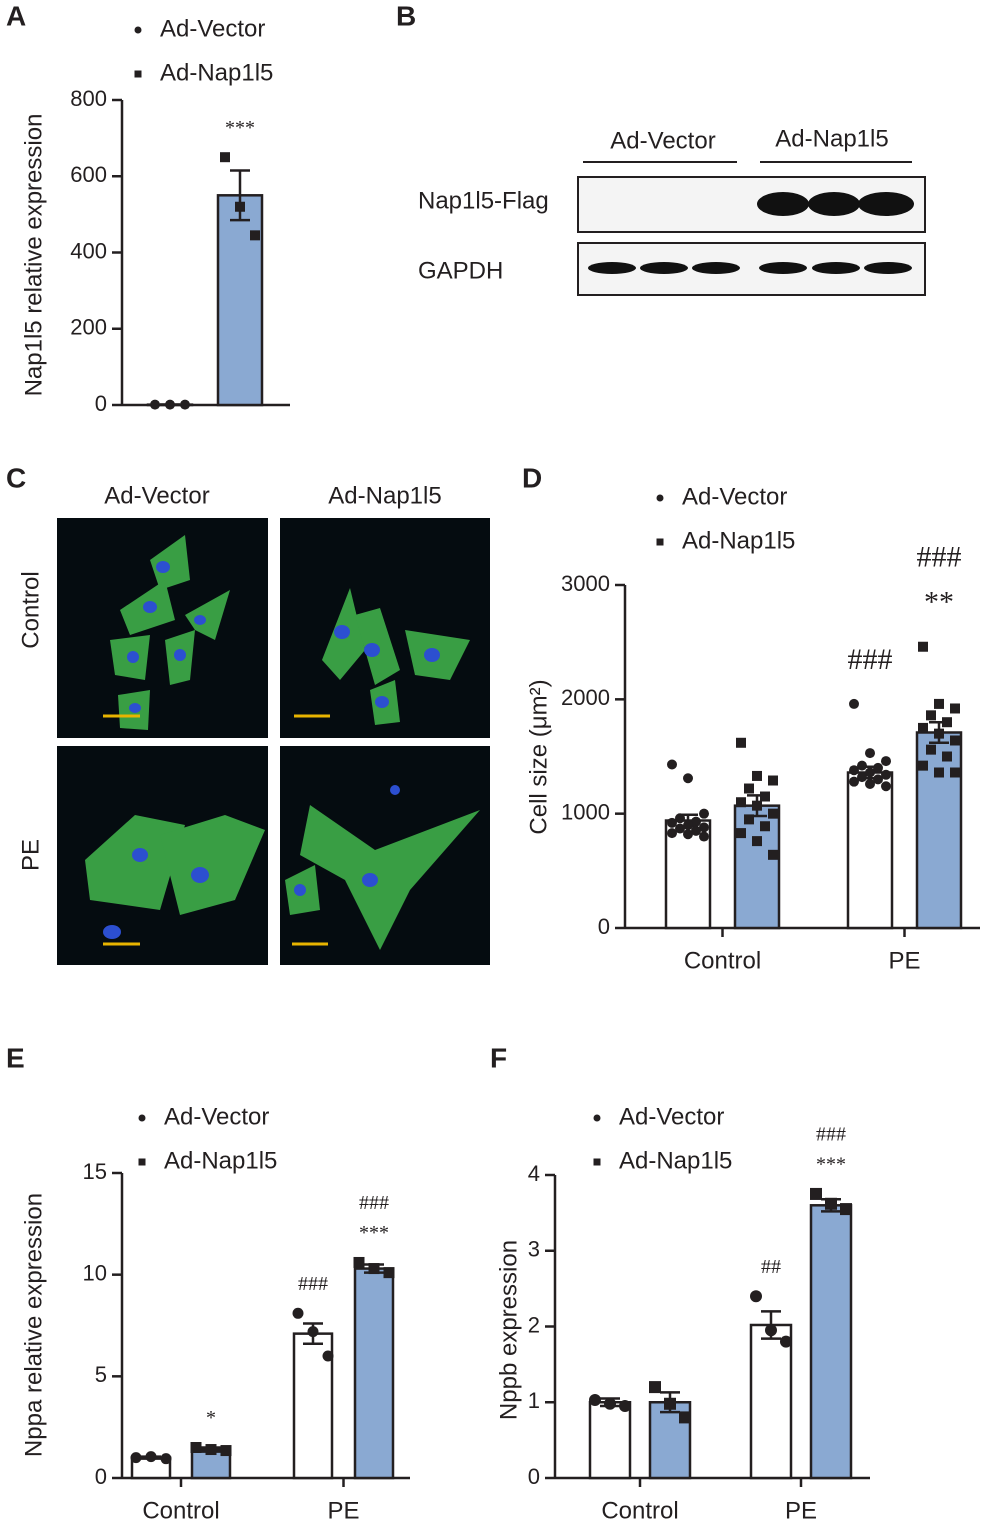  Describe the element at coordinates (240, 128) in the screenshot. I see `annotation: ***` at that location.